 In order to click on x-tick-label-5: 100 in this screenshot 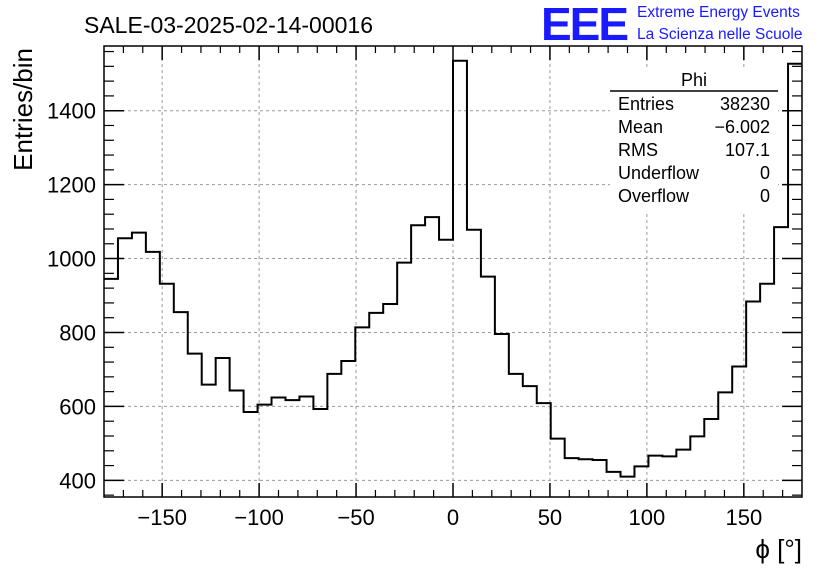, I will do `click(647, 517)`.